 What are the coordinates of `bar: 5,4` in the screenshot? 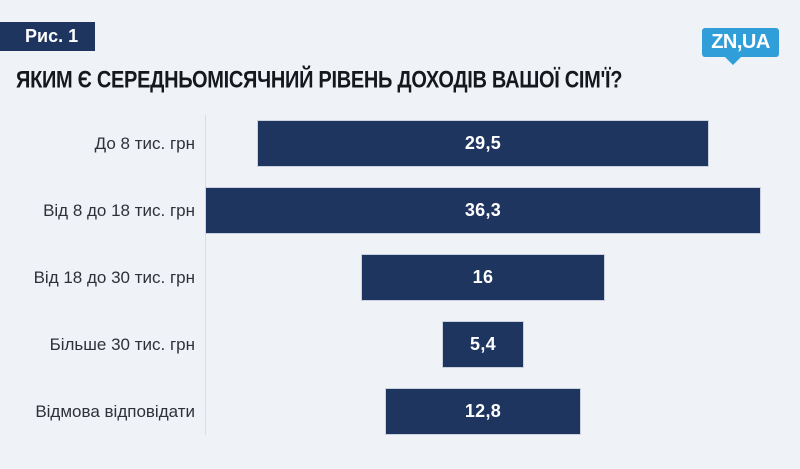 It's located at (483, 344).